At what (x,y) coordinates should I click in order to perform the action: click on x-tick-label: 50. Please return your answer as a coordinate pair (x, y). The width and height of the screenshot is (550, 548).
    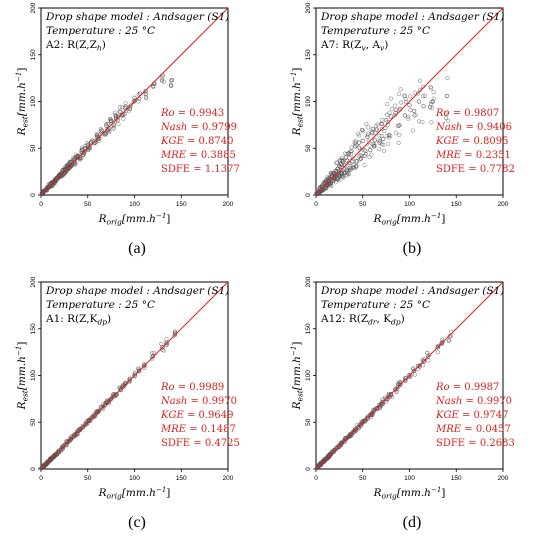
    Looking at the image, I should click on (88, 478).